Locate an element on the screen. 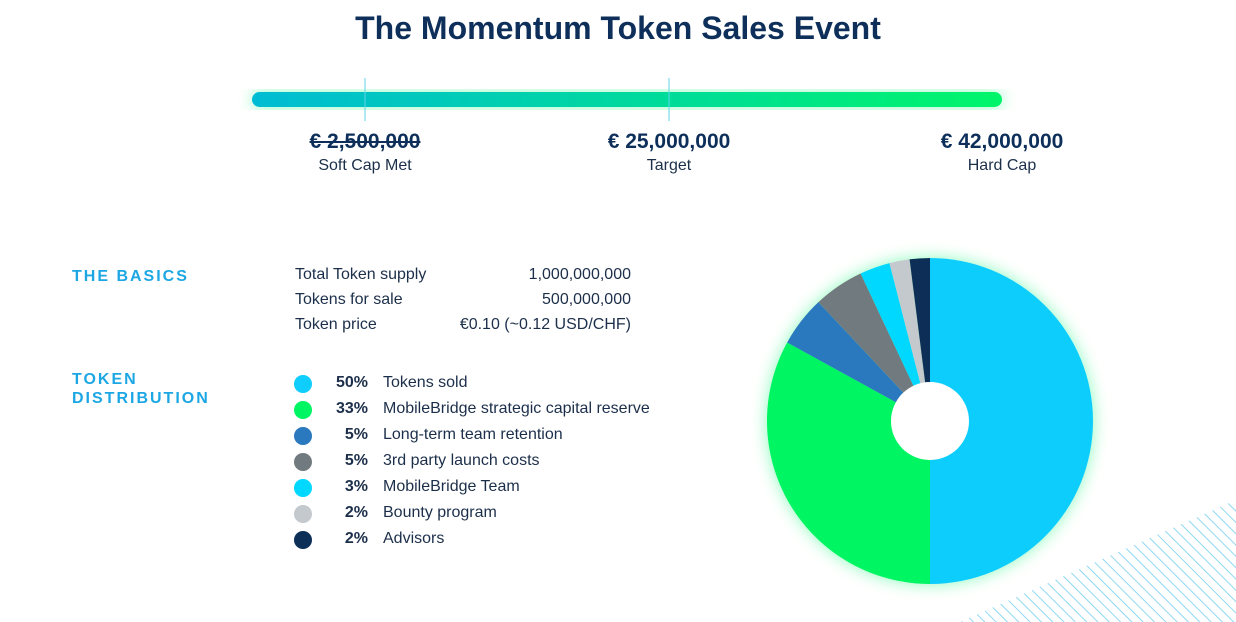 This screenshot has width=1236, height=622. decoration is located at coordinates (1098, 561).